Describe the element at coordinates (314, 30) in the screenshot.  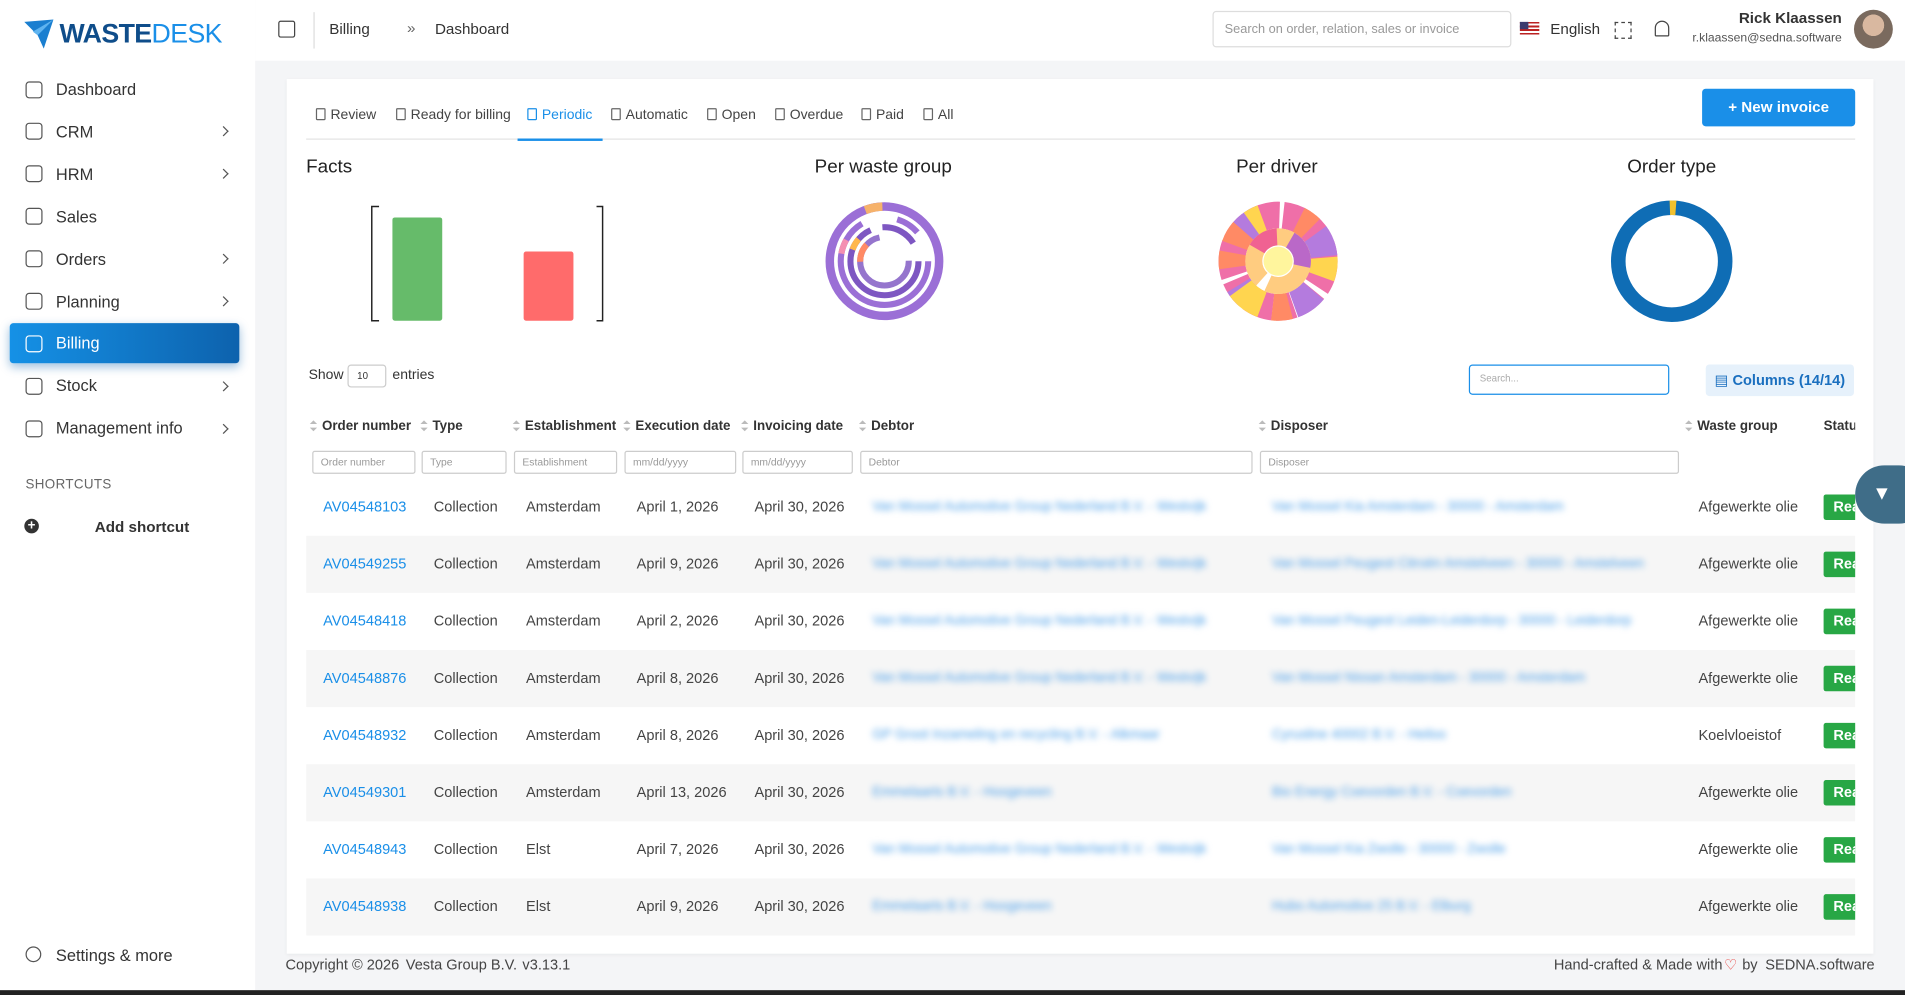
I see `divider` at that location.